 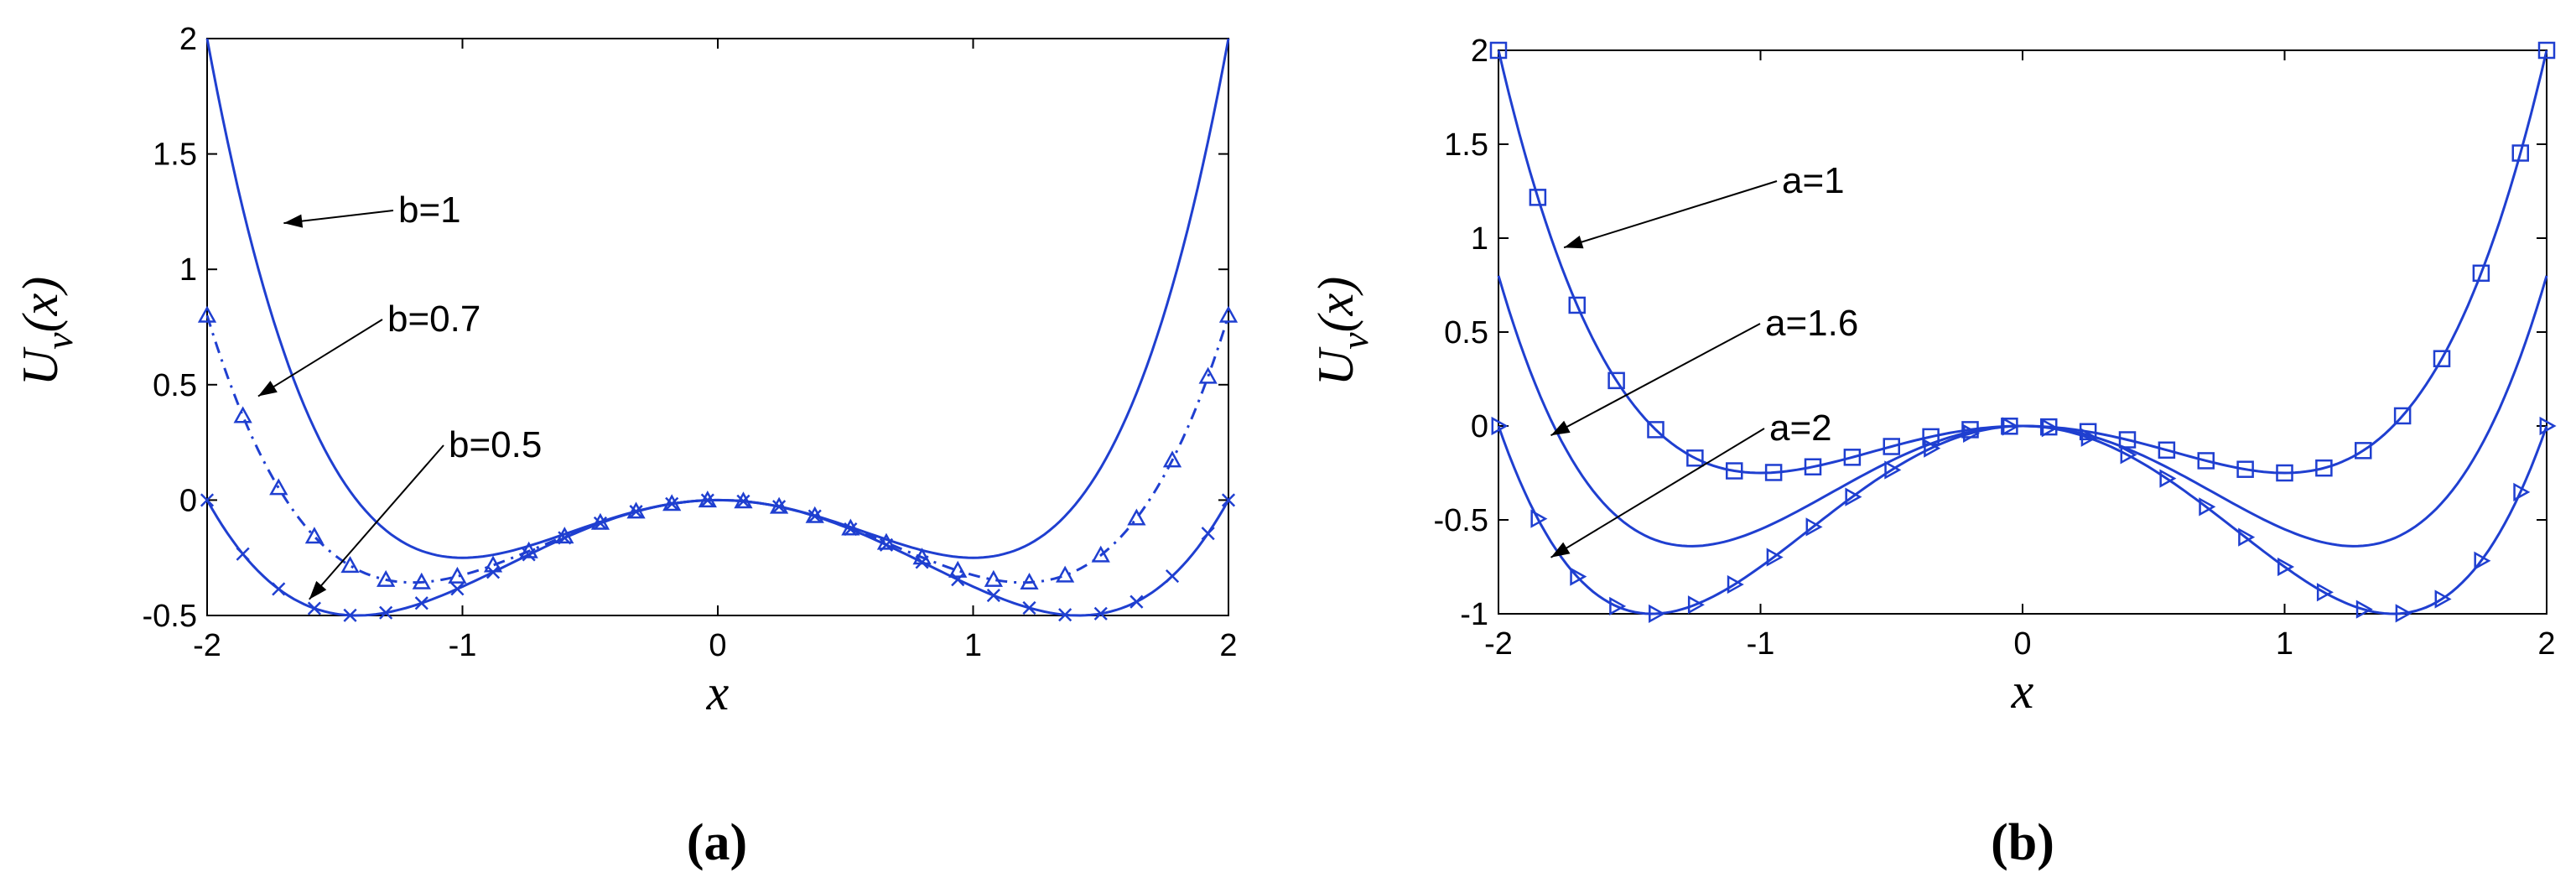 I want to click on y-tick-label: 1.5, so click(x=1466, y=145).